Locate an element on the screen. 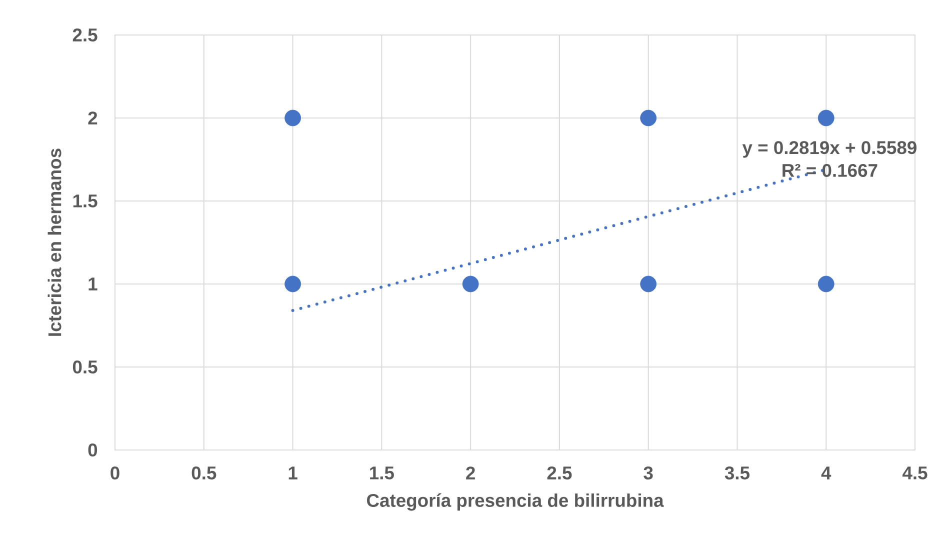 This screenshot has height=540, width=950. x-tick-label: 2 is located at coordinates (470, 473).